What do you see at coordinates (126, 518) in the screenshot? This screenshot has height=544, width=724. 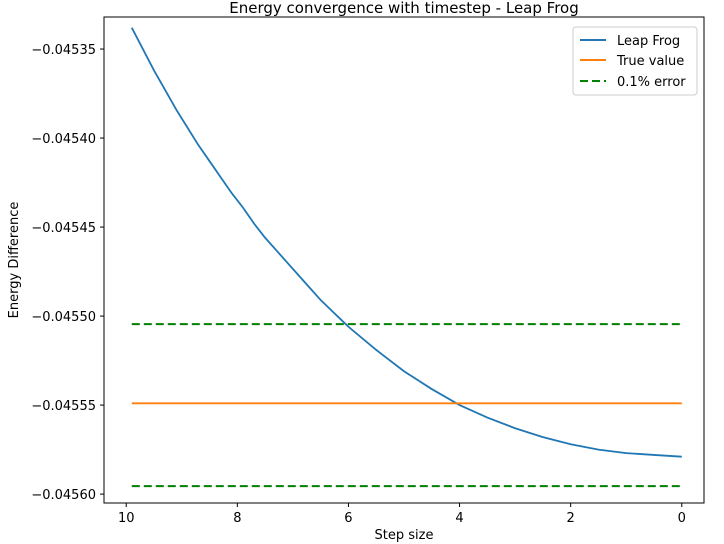 I see `x-tick-label: 10` at bounding box center [126, 518].